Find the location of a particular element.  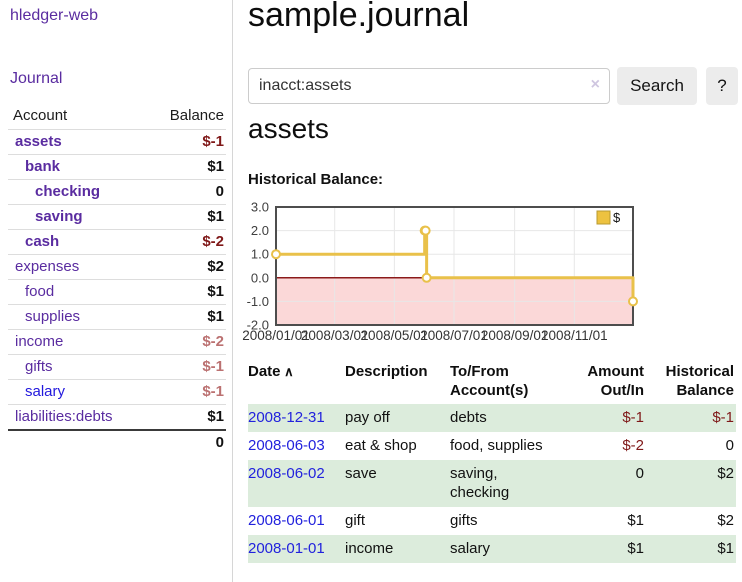

account-link-income: income is located at coordinates (39, 341).